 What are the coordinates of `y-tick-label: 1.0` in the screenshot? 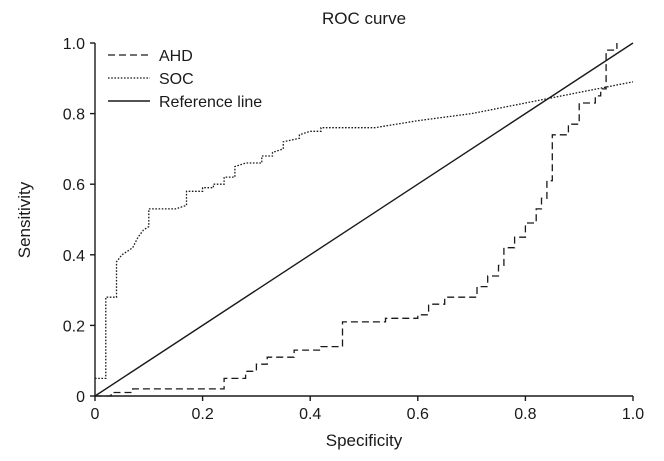 It's located at (74, 44).